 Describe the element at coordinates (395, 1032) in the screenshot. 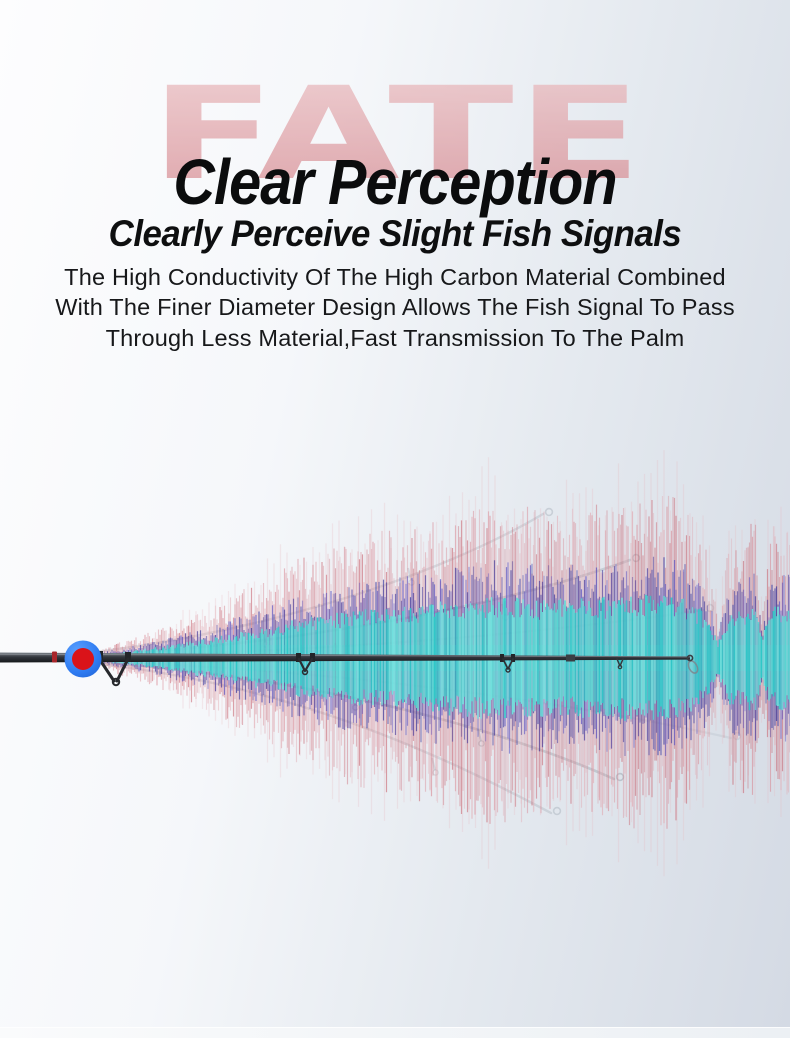

I see `section-divider` at that location.